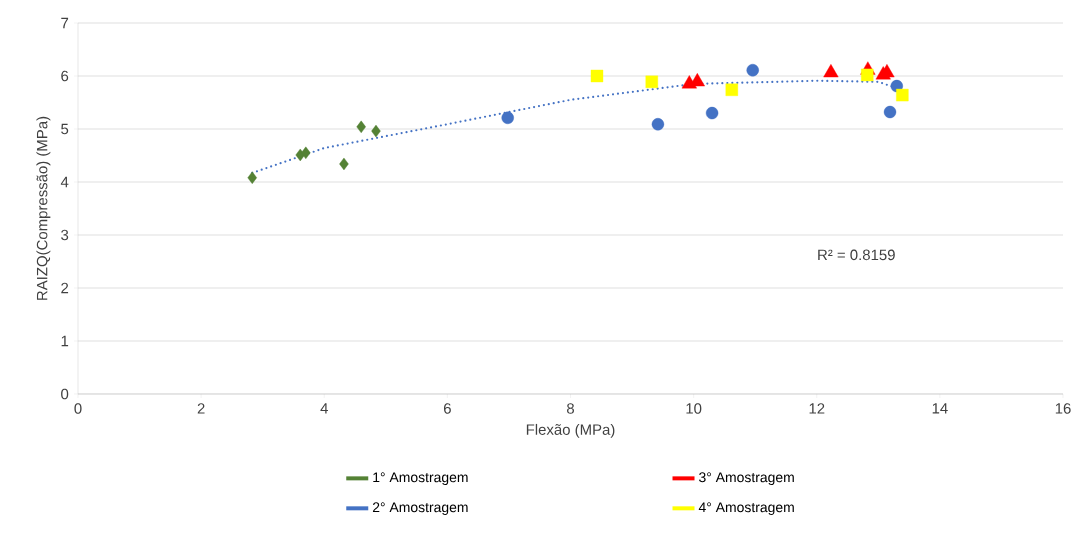  I want to click on legend-label: 2° Amostragem, so click(420, 508).